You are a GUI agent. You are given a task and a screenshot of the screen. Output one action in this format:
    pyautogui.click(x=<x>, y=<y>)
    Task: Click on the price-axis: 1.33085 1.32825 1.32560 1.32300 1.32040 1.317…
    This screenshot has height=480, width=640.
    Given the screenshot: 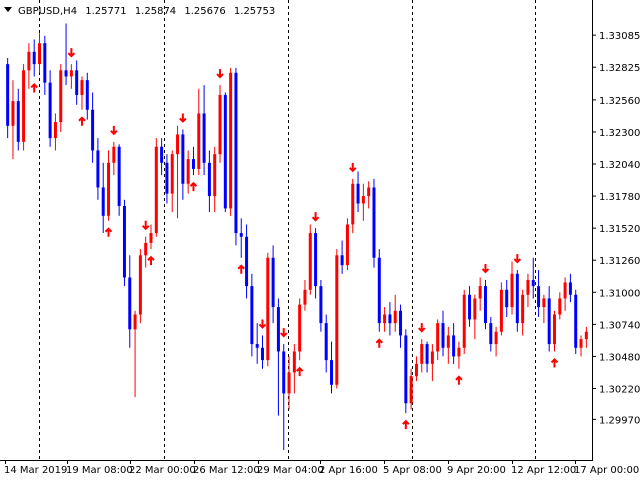 What is the action you would take?
    pyautogui.click(x=616, y=228)
    